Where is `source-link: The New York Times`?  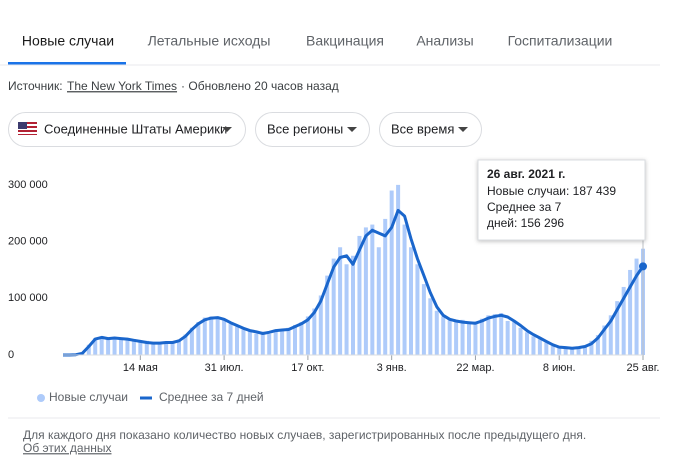
source-link: The New York Times is located at coordinates (122, 86).